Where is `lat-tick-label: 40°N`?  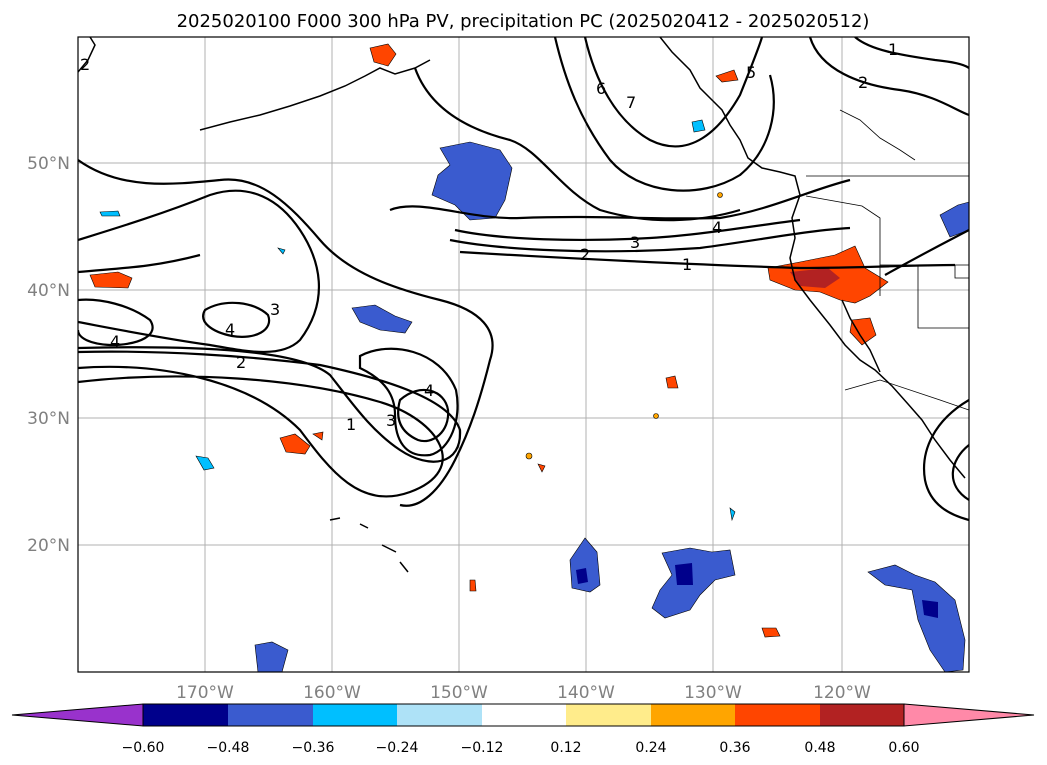
lat-tick-label: 40°N is located at coordinates (48, 291).